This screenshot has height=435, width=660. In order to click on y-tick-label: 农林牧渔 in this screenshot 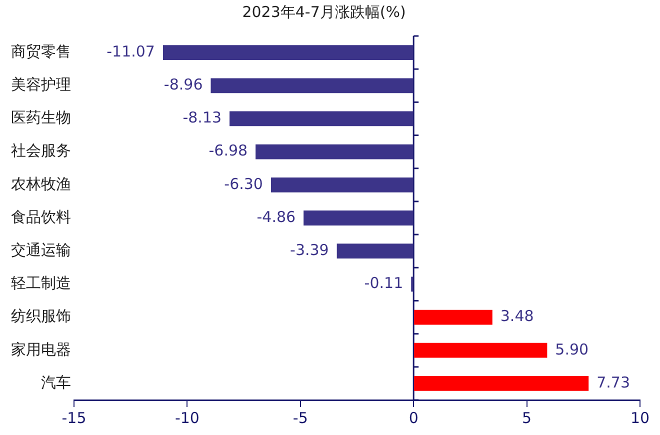, I will do `click(41, 183)`.